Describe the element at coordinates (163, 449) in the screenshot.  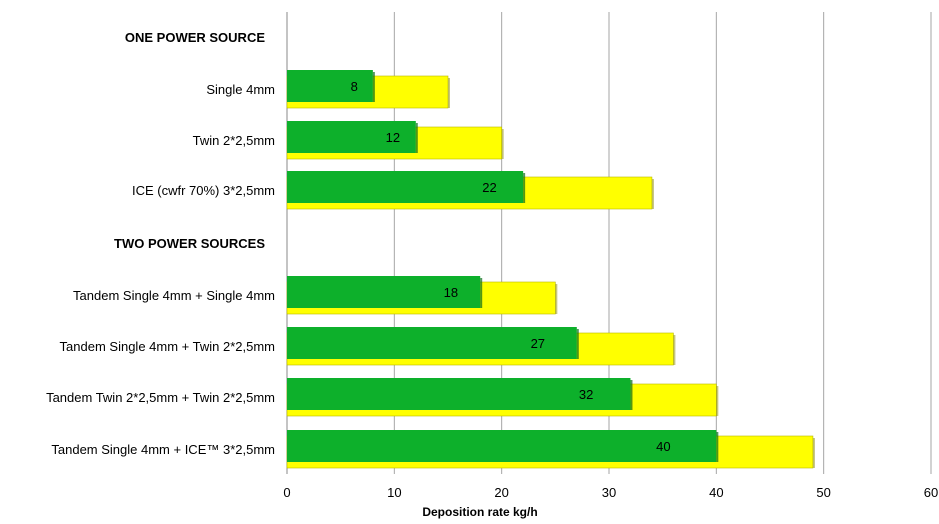
I see `category-label: Tandem Single 4mm + ICE™ 3*2,5mm` at that location.